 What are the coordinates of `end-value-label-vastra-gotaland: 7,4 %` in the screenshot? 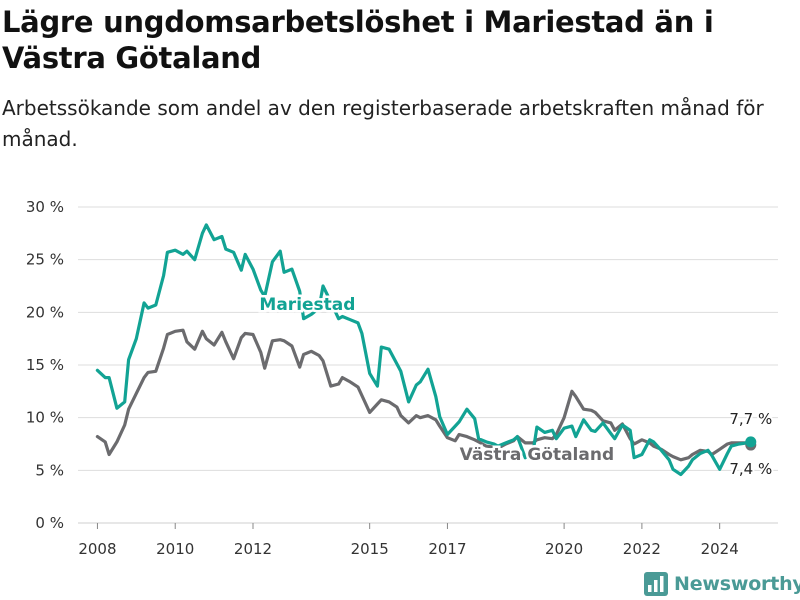 It's located at (750, 469).